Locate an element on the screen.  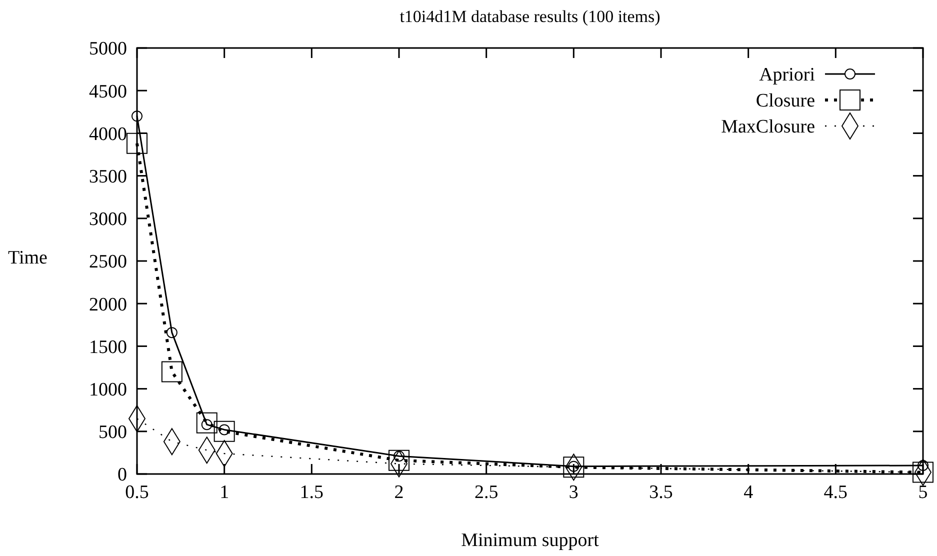
x-tick-label: 2 is located at coordinates (399, 492).